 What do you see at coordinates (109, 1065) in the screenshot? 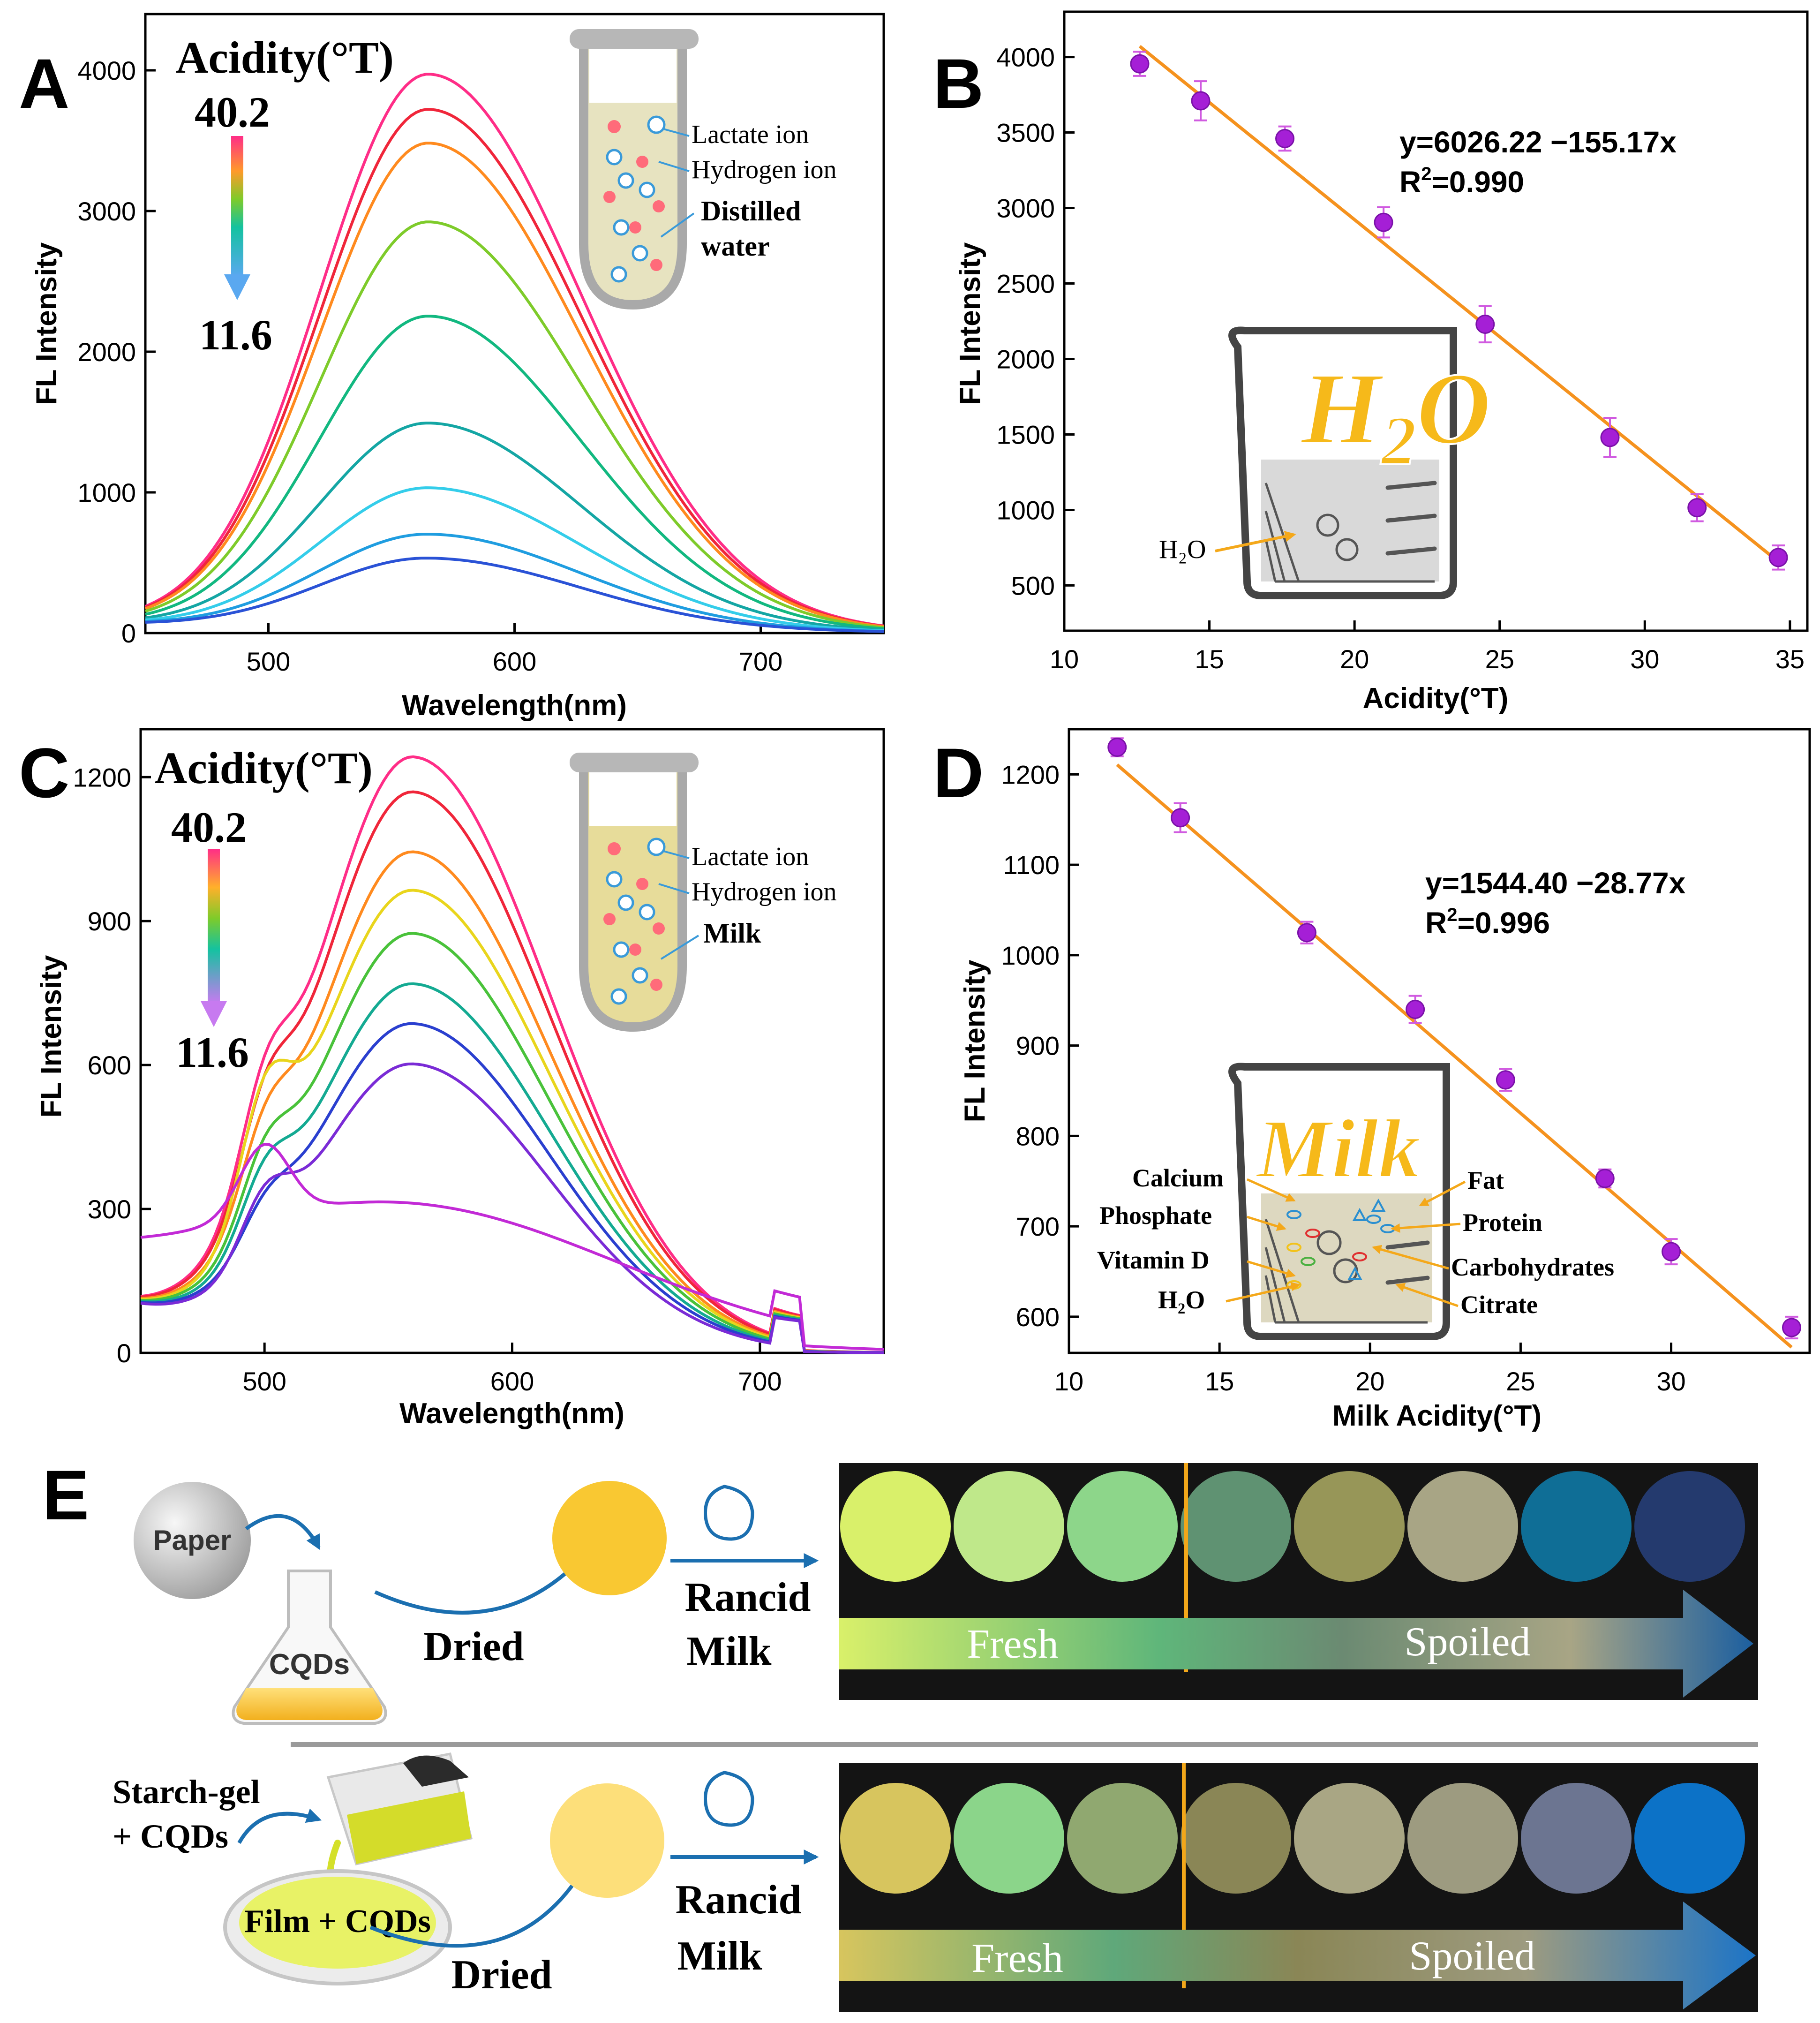
I see `y-tick-label: 600` at bounding box center [109, 1065].